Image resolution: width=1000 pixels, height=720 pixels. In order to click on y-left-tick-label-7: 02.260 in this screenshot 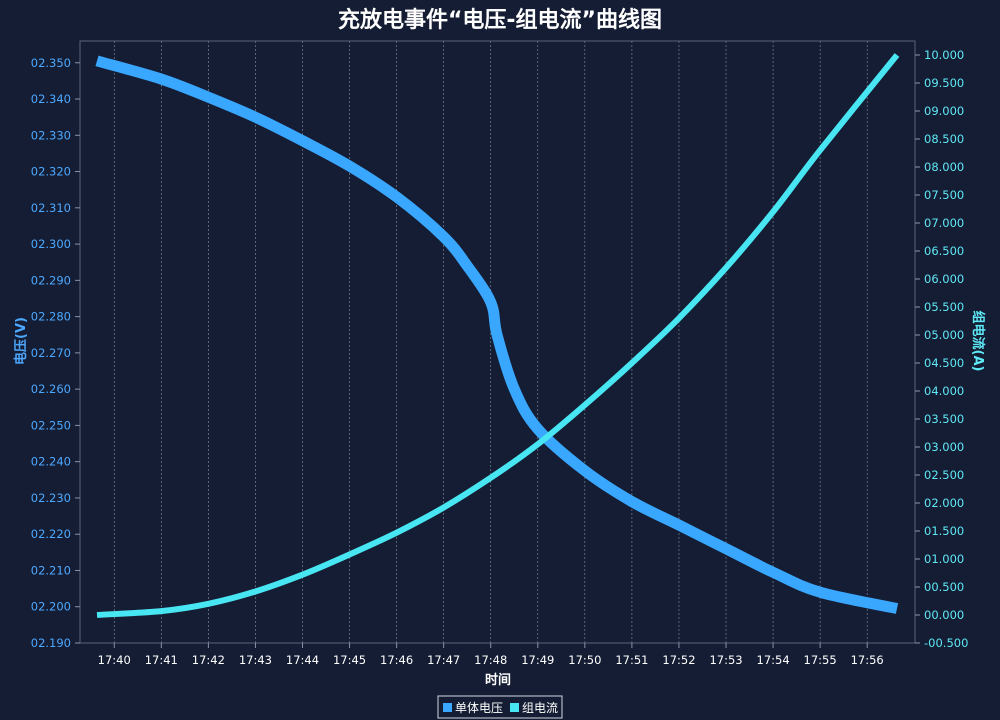, I will do `click(51, 389)`.